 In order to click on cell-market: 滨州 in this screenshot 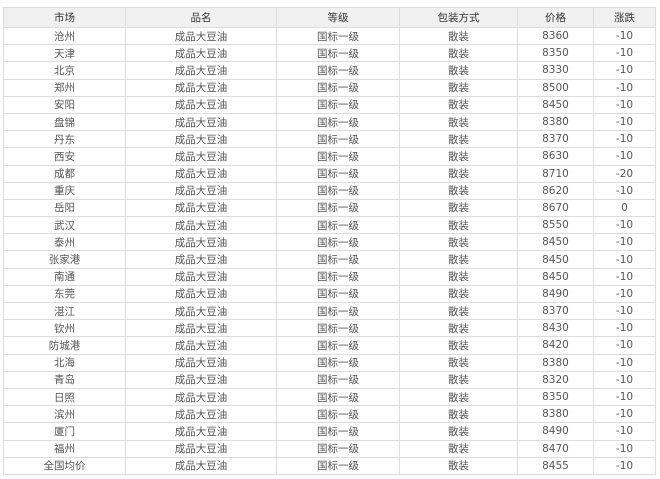, I will do `click(64, 414)`.